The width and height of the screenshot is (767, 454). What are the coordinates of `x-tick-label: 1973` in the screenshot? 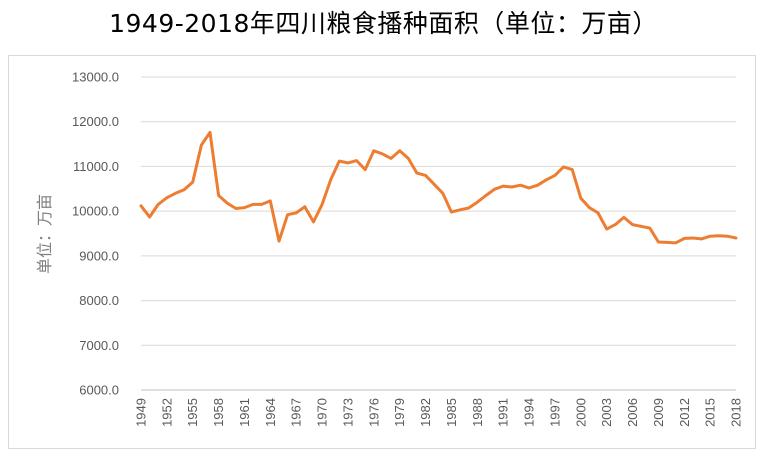 It's located at (347, 412).